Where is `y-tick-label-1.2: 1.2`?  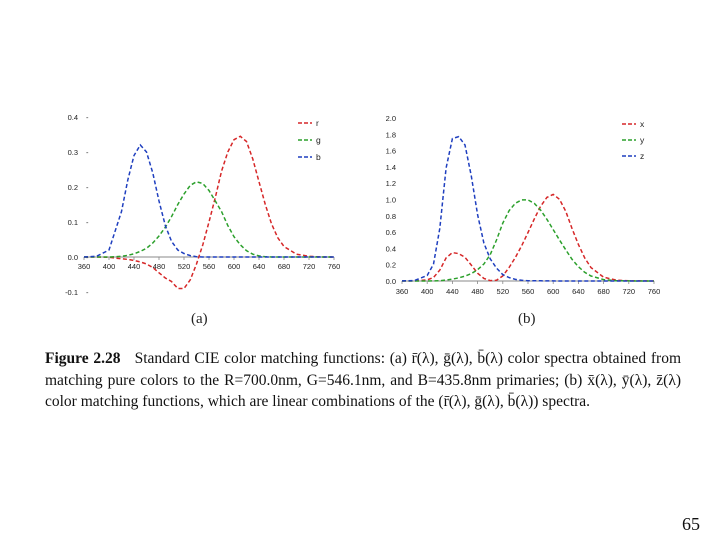
y-tick-label-1.2: 1.2 is located at coordinates (391, 183).